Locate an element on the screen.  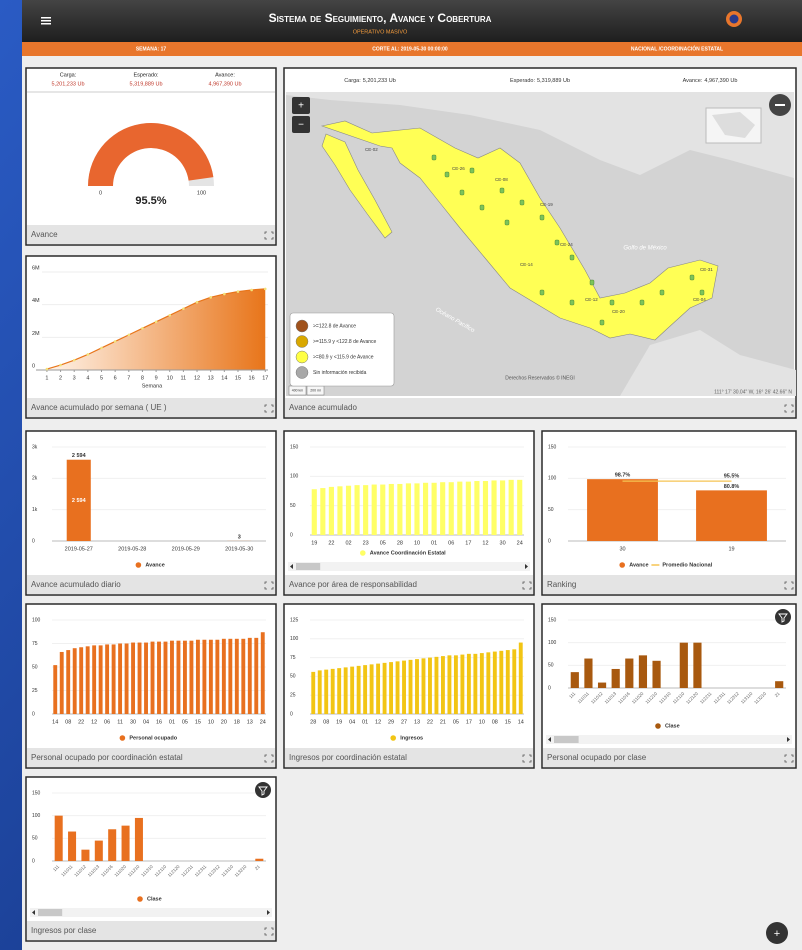
summary-value: 5,319,889 Ub is located at coordinates (553, 81).